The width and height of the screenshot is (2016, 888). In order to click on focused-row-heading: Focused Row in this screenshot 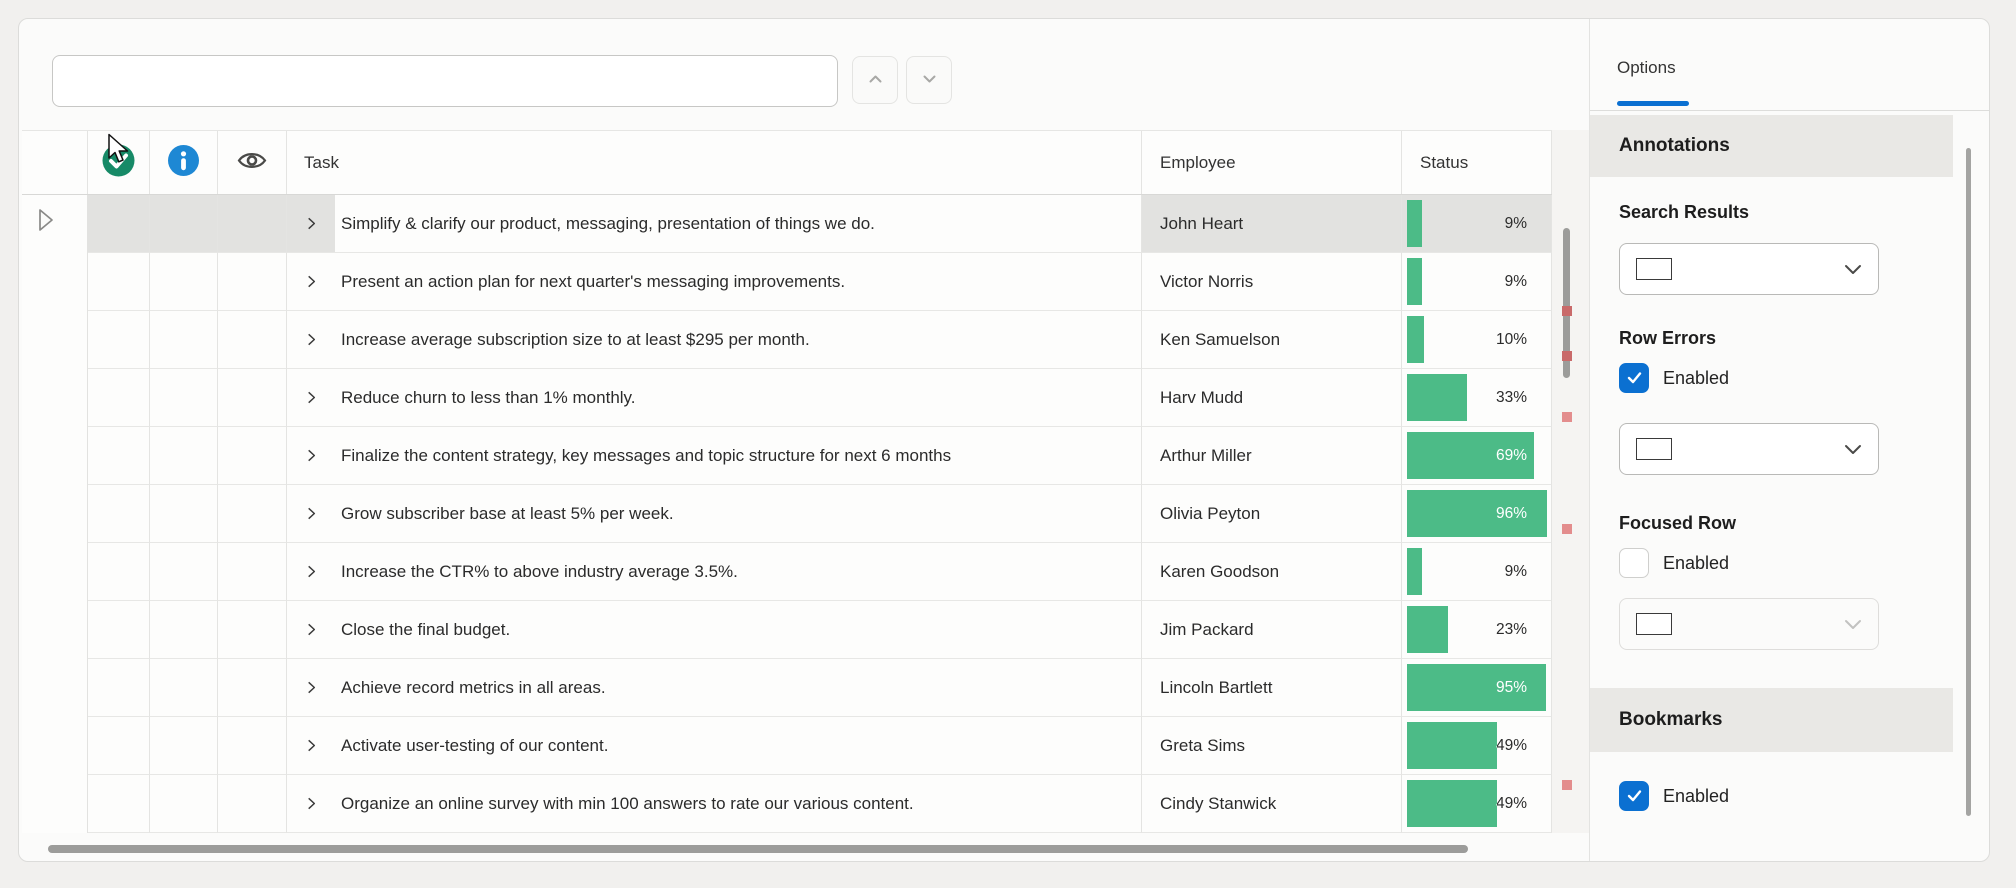, I will do `click(1678, 523)`.